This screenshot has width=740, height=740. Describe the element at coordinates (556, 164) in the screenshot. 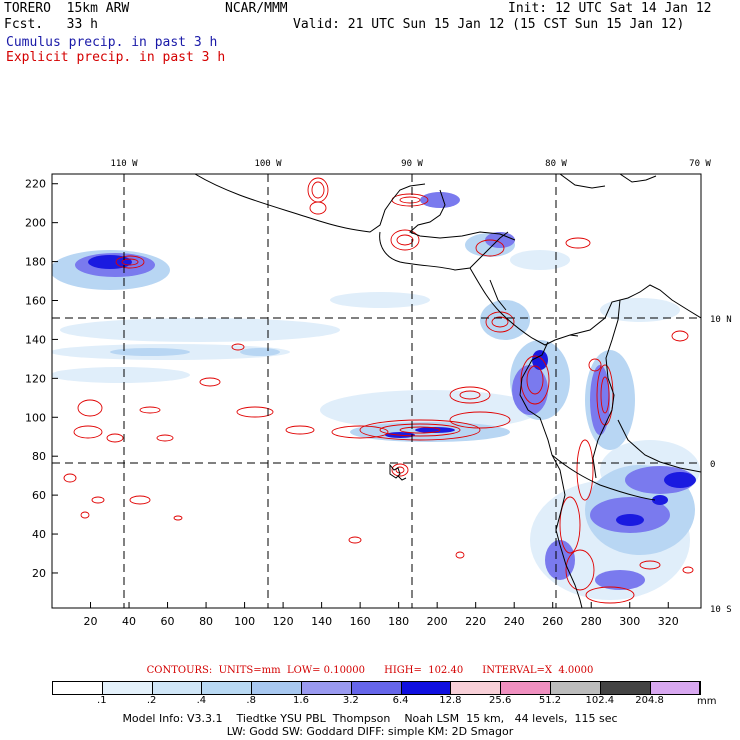

I see `lon-label: 80 W` at that location.